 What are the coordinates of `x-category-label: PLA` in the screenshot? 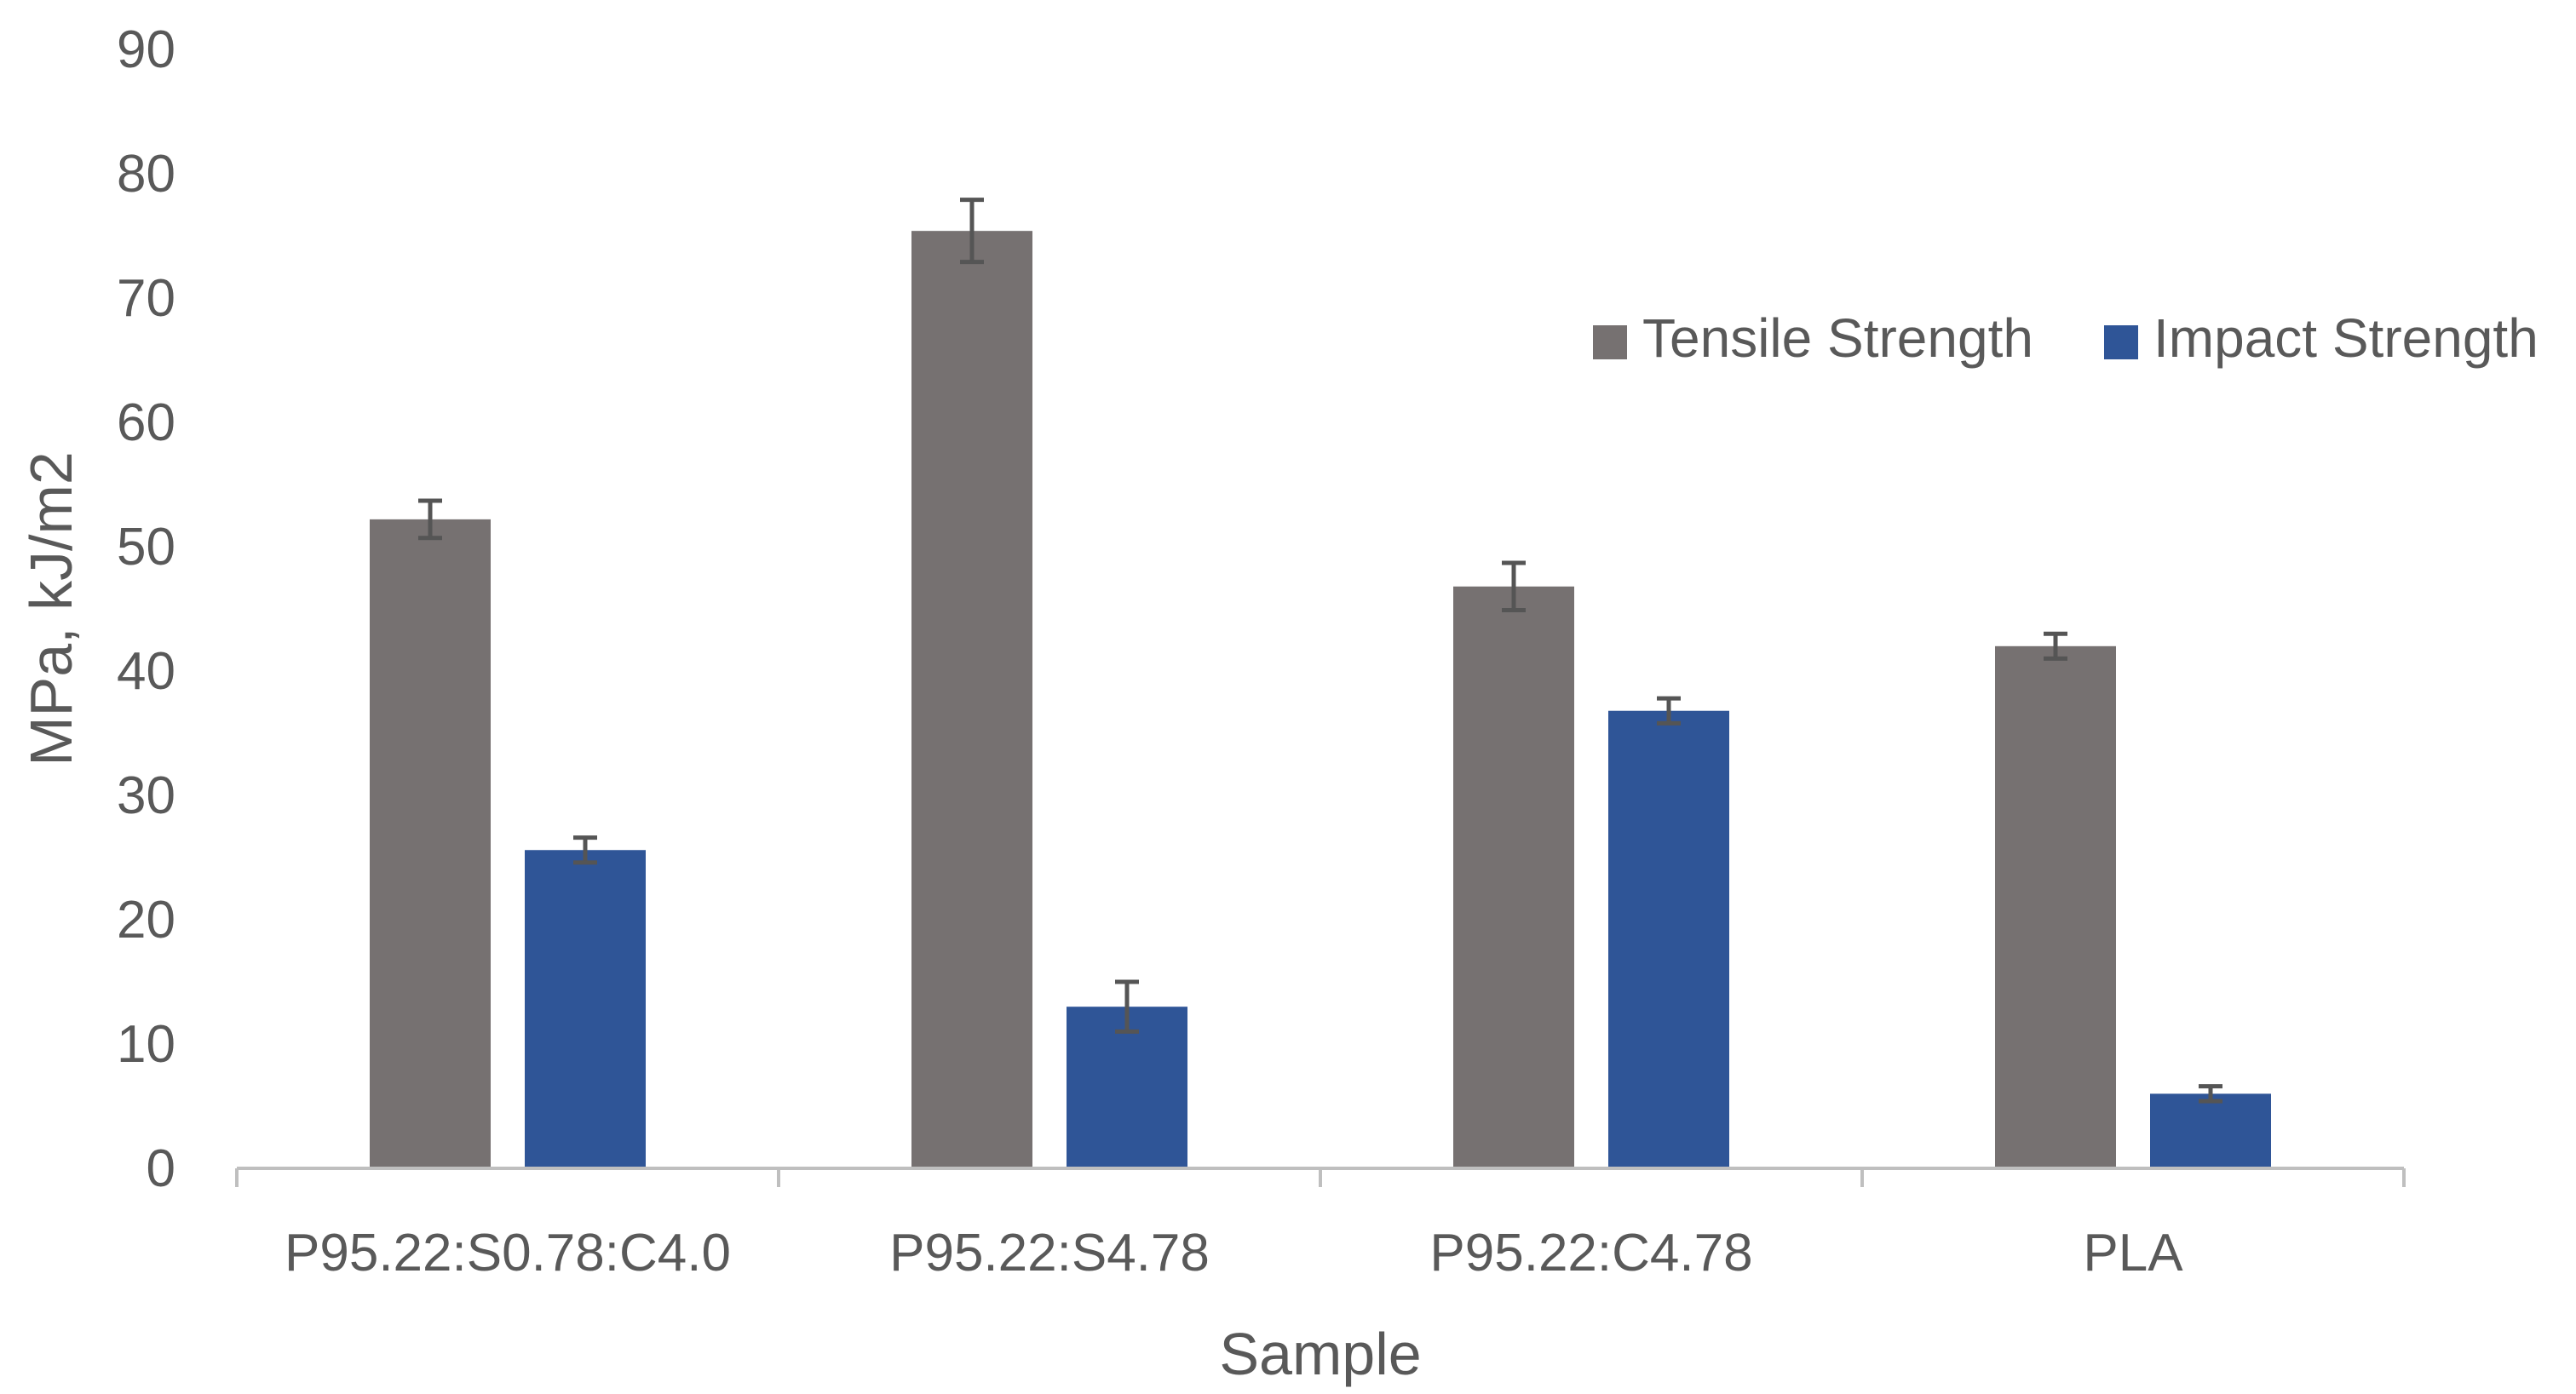 It's located at (2133, 1253).